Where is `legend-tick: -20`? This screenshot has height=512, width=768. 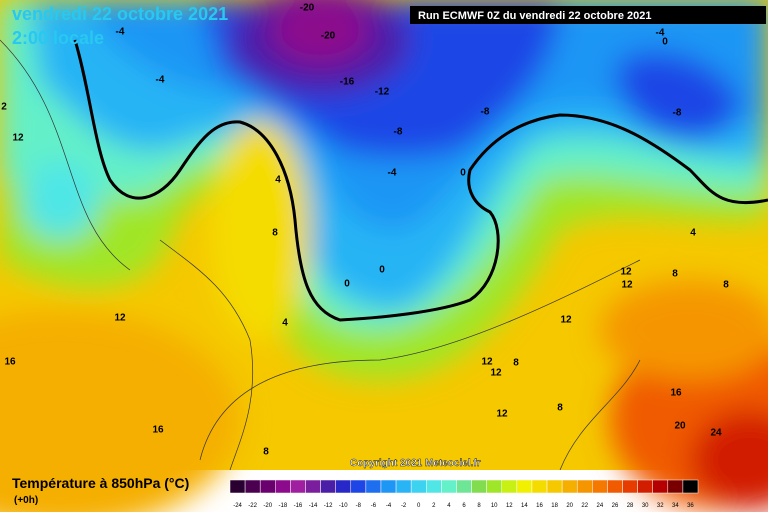 legend-tick: -20 is located at coordinates (267, 506).